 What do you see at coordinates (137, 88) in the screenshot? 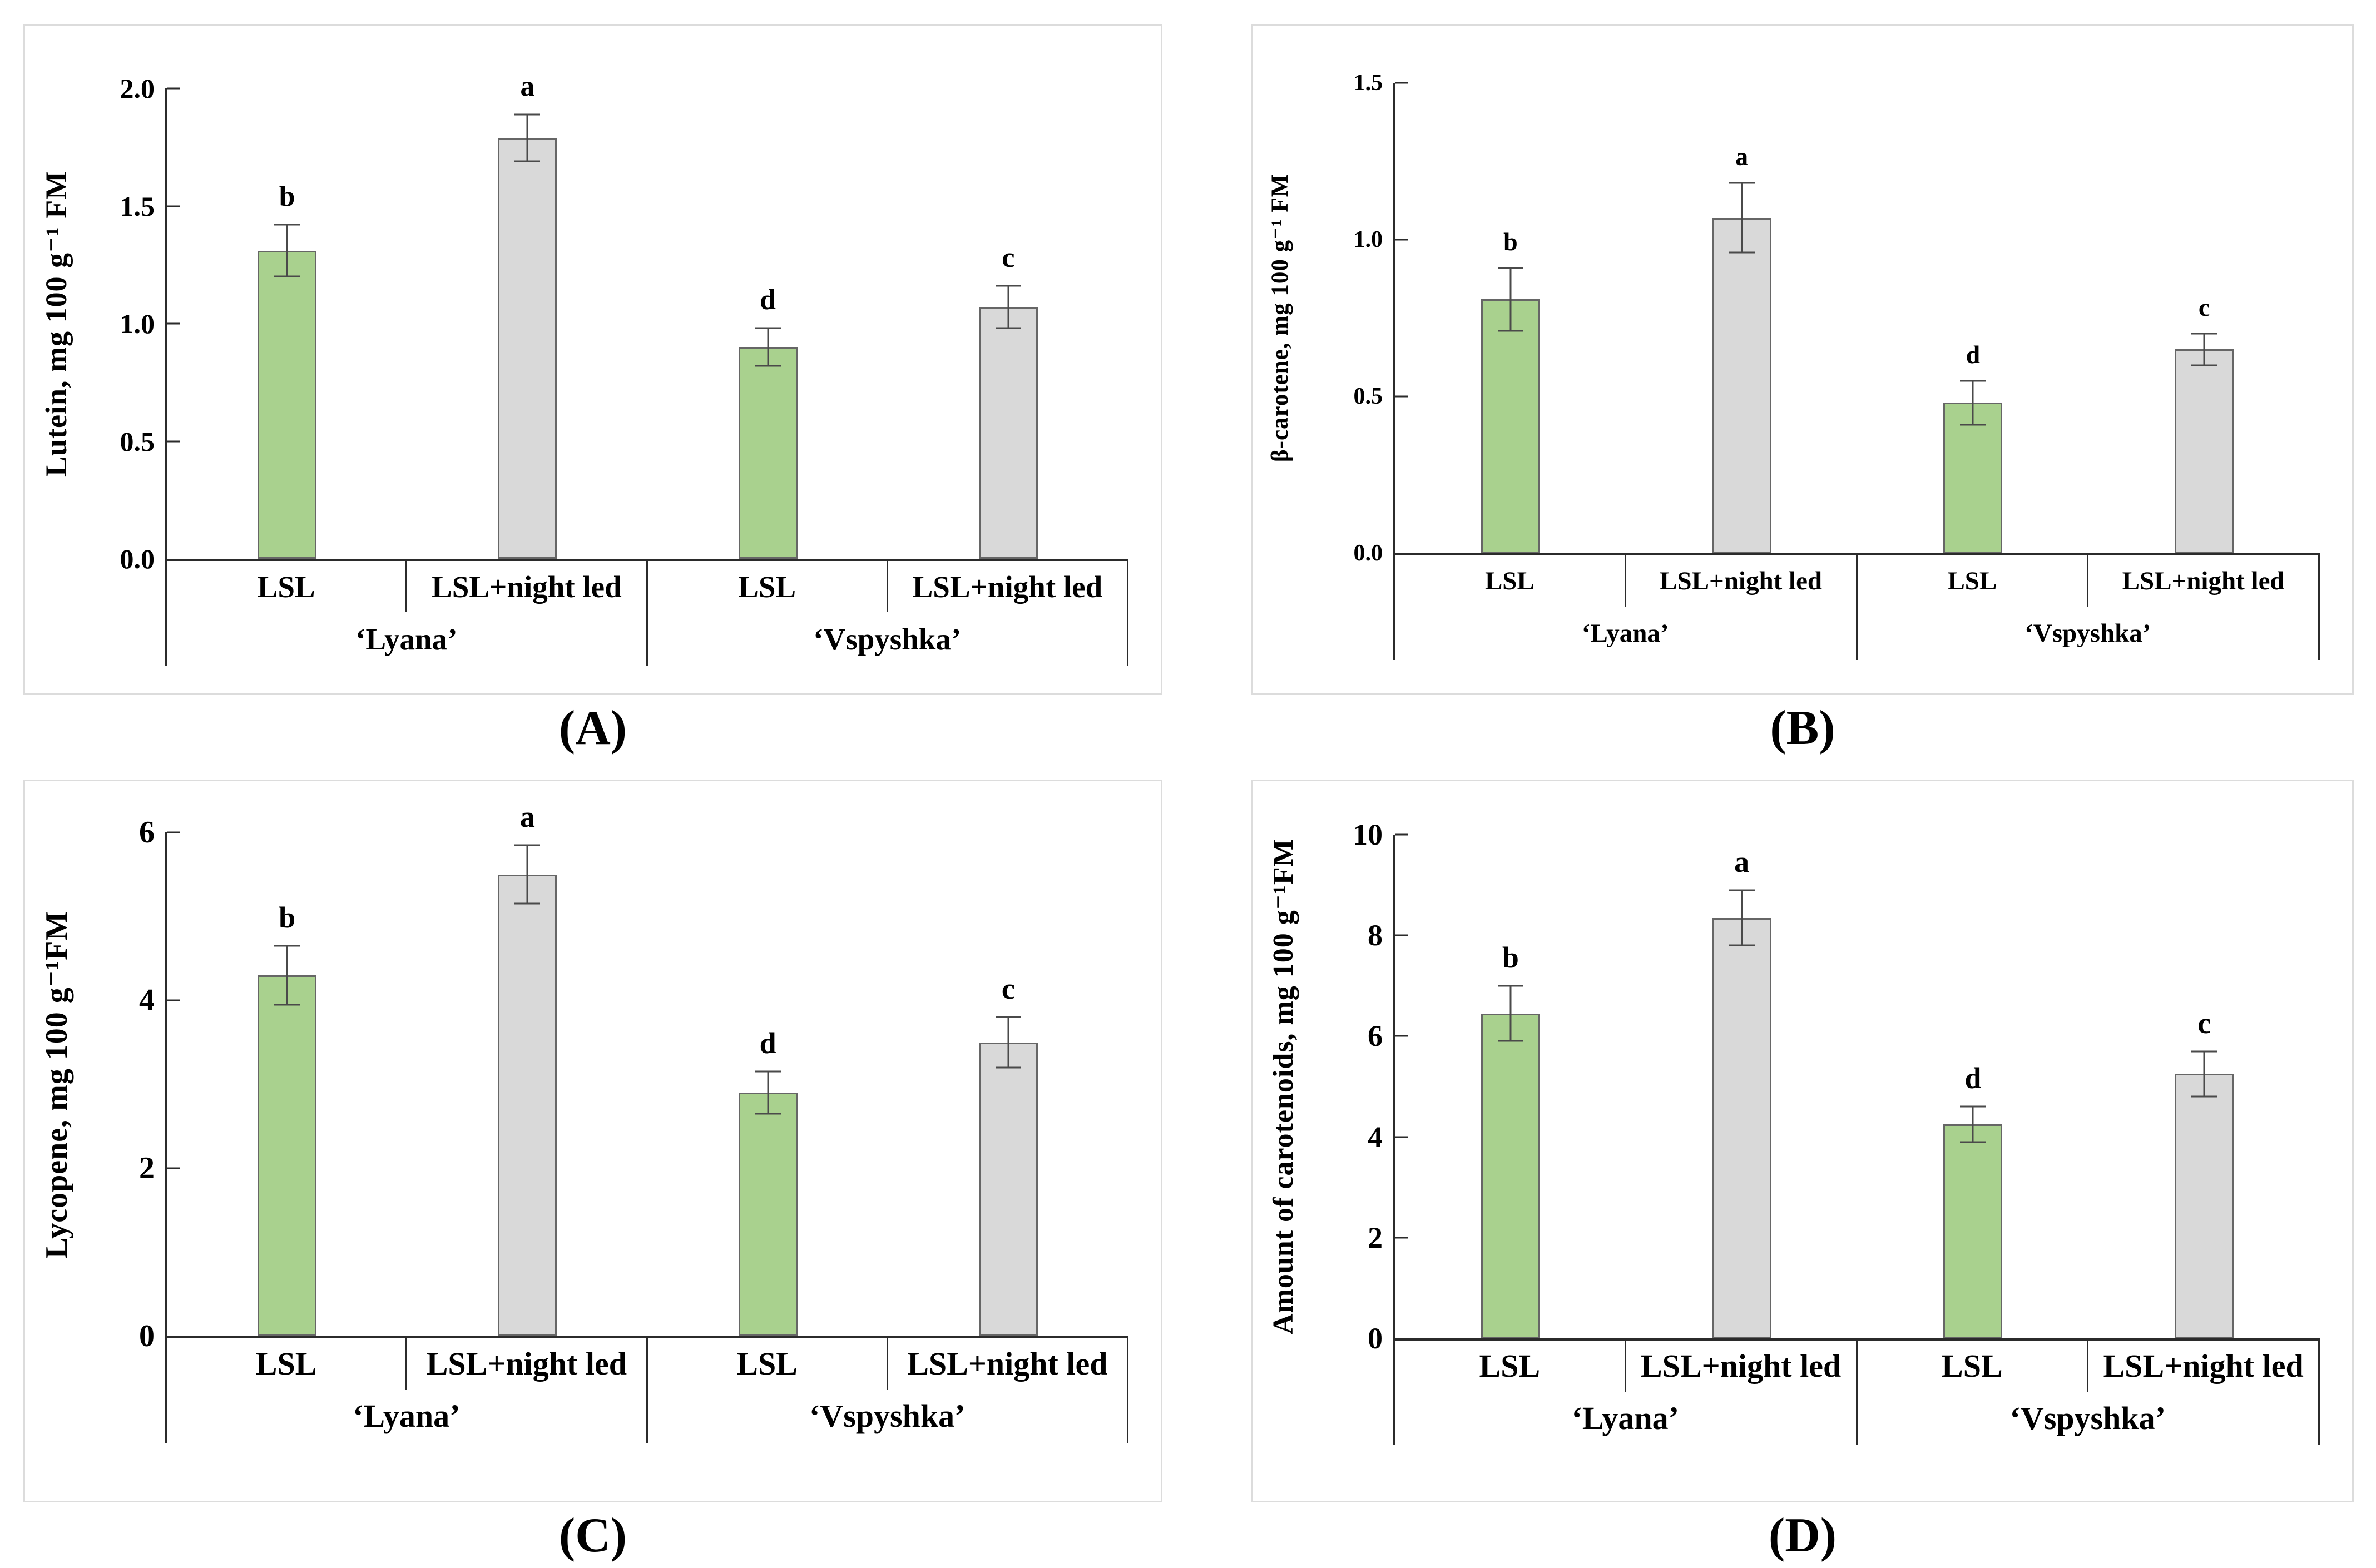
I see `y-tick-label: 2.0` at bounding box center [137, 88].